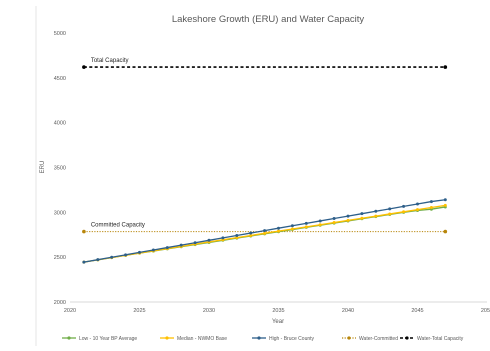 This screenshot has width=490, height=351. What do you see at coordinates (167, 338) in the screenshot?
I see `legend-marker-median-nwmo-base` at bounding box center [167, 338].